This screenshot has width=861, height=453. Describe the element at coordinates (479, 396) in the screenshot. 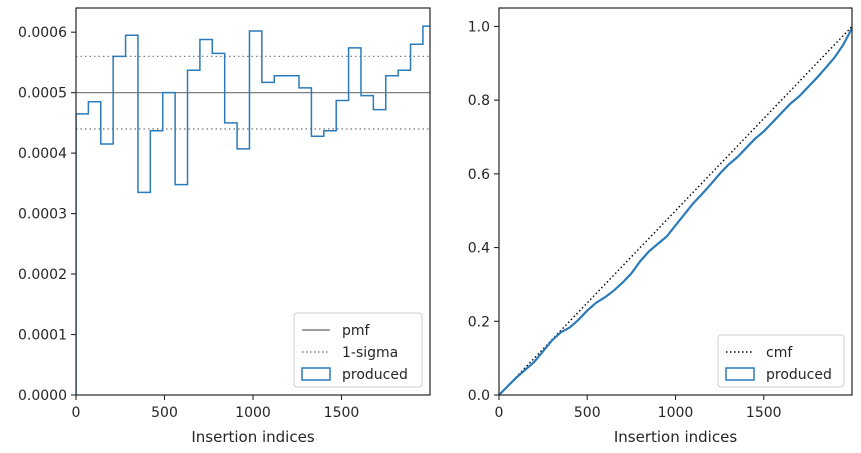

I see `y-tick-label: 0.0` at that location.